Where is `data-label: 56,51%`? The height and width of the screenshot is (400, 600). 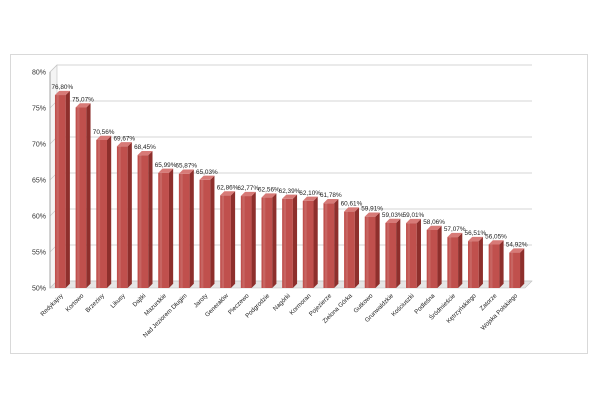
data-label: 56,51% is located at coordinates (476, 233).